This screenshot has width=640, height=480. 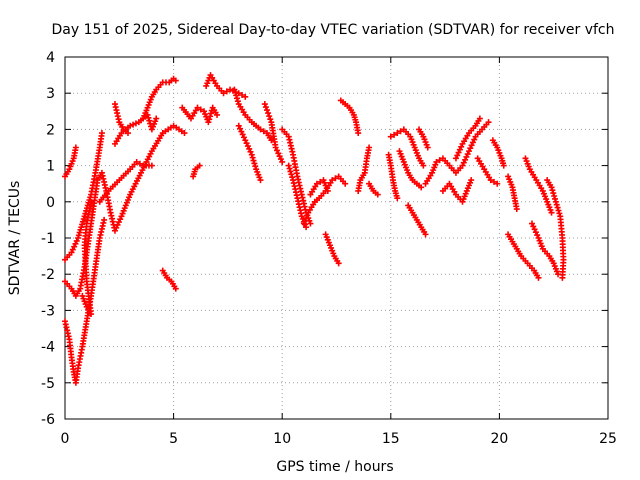 I want to click on y-tick-label: -5, so click(x=48, y=384).